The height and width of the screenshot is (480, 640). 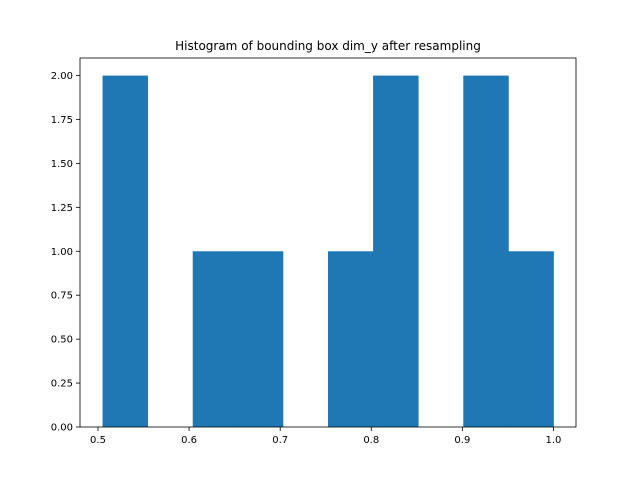 I want to click on y-tick-label: 0.00, so click(x=62, y=428).